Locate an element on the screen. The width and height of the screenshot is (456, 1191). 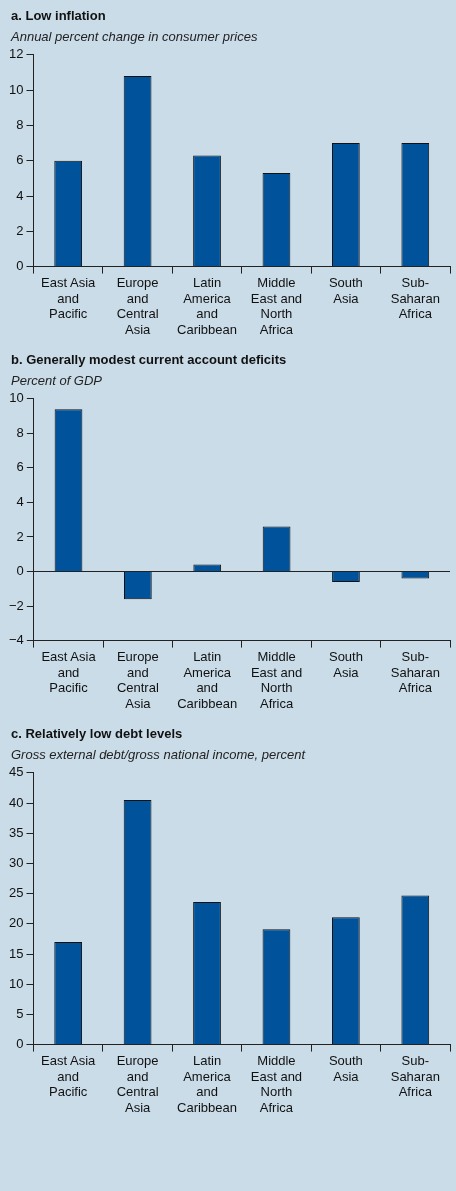
y-tick-label: 12 is located at coordinates (16, 54).